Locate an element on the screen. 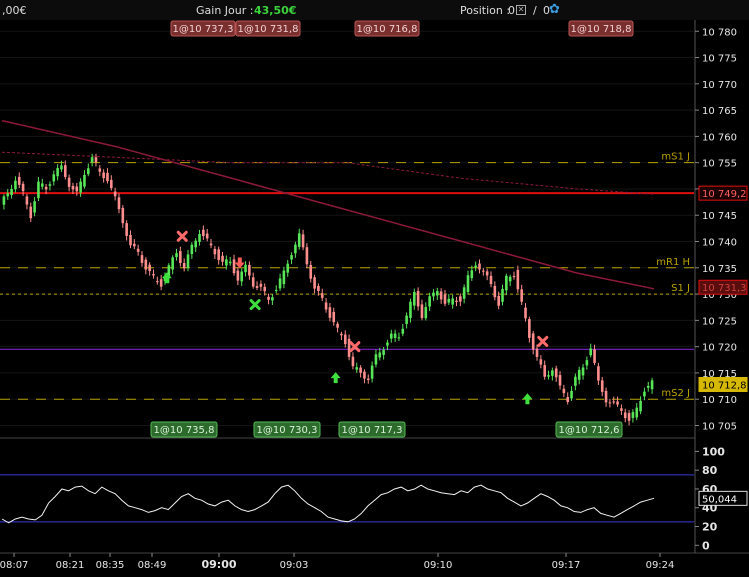 This screenshot has width=749, height=577. buy-exit-x-icon is located at coordinates (255, 305).